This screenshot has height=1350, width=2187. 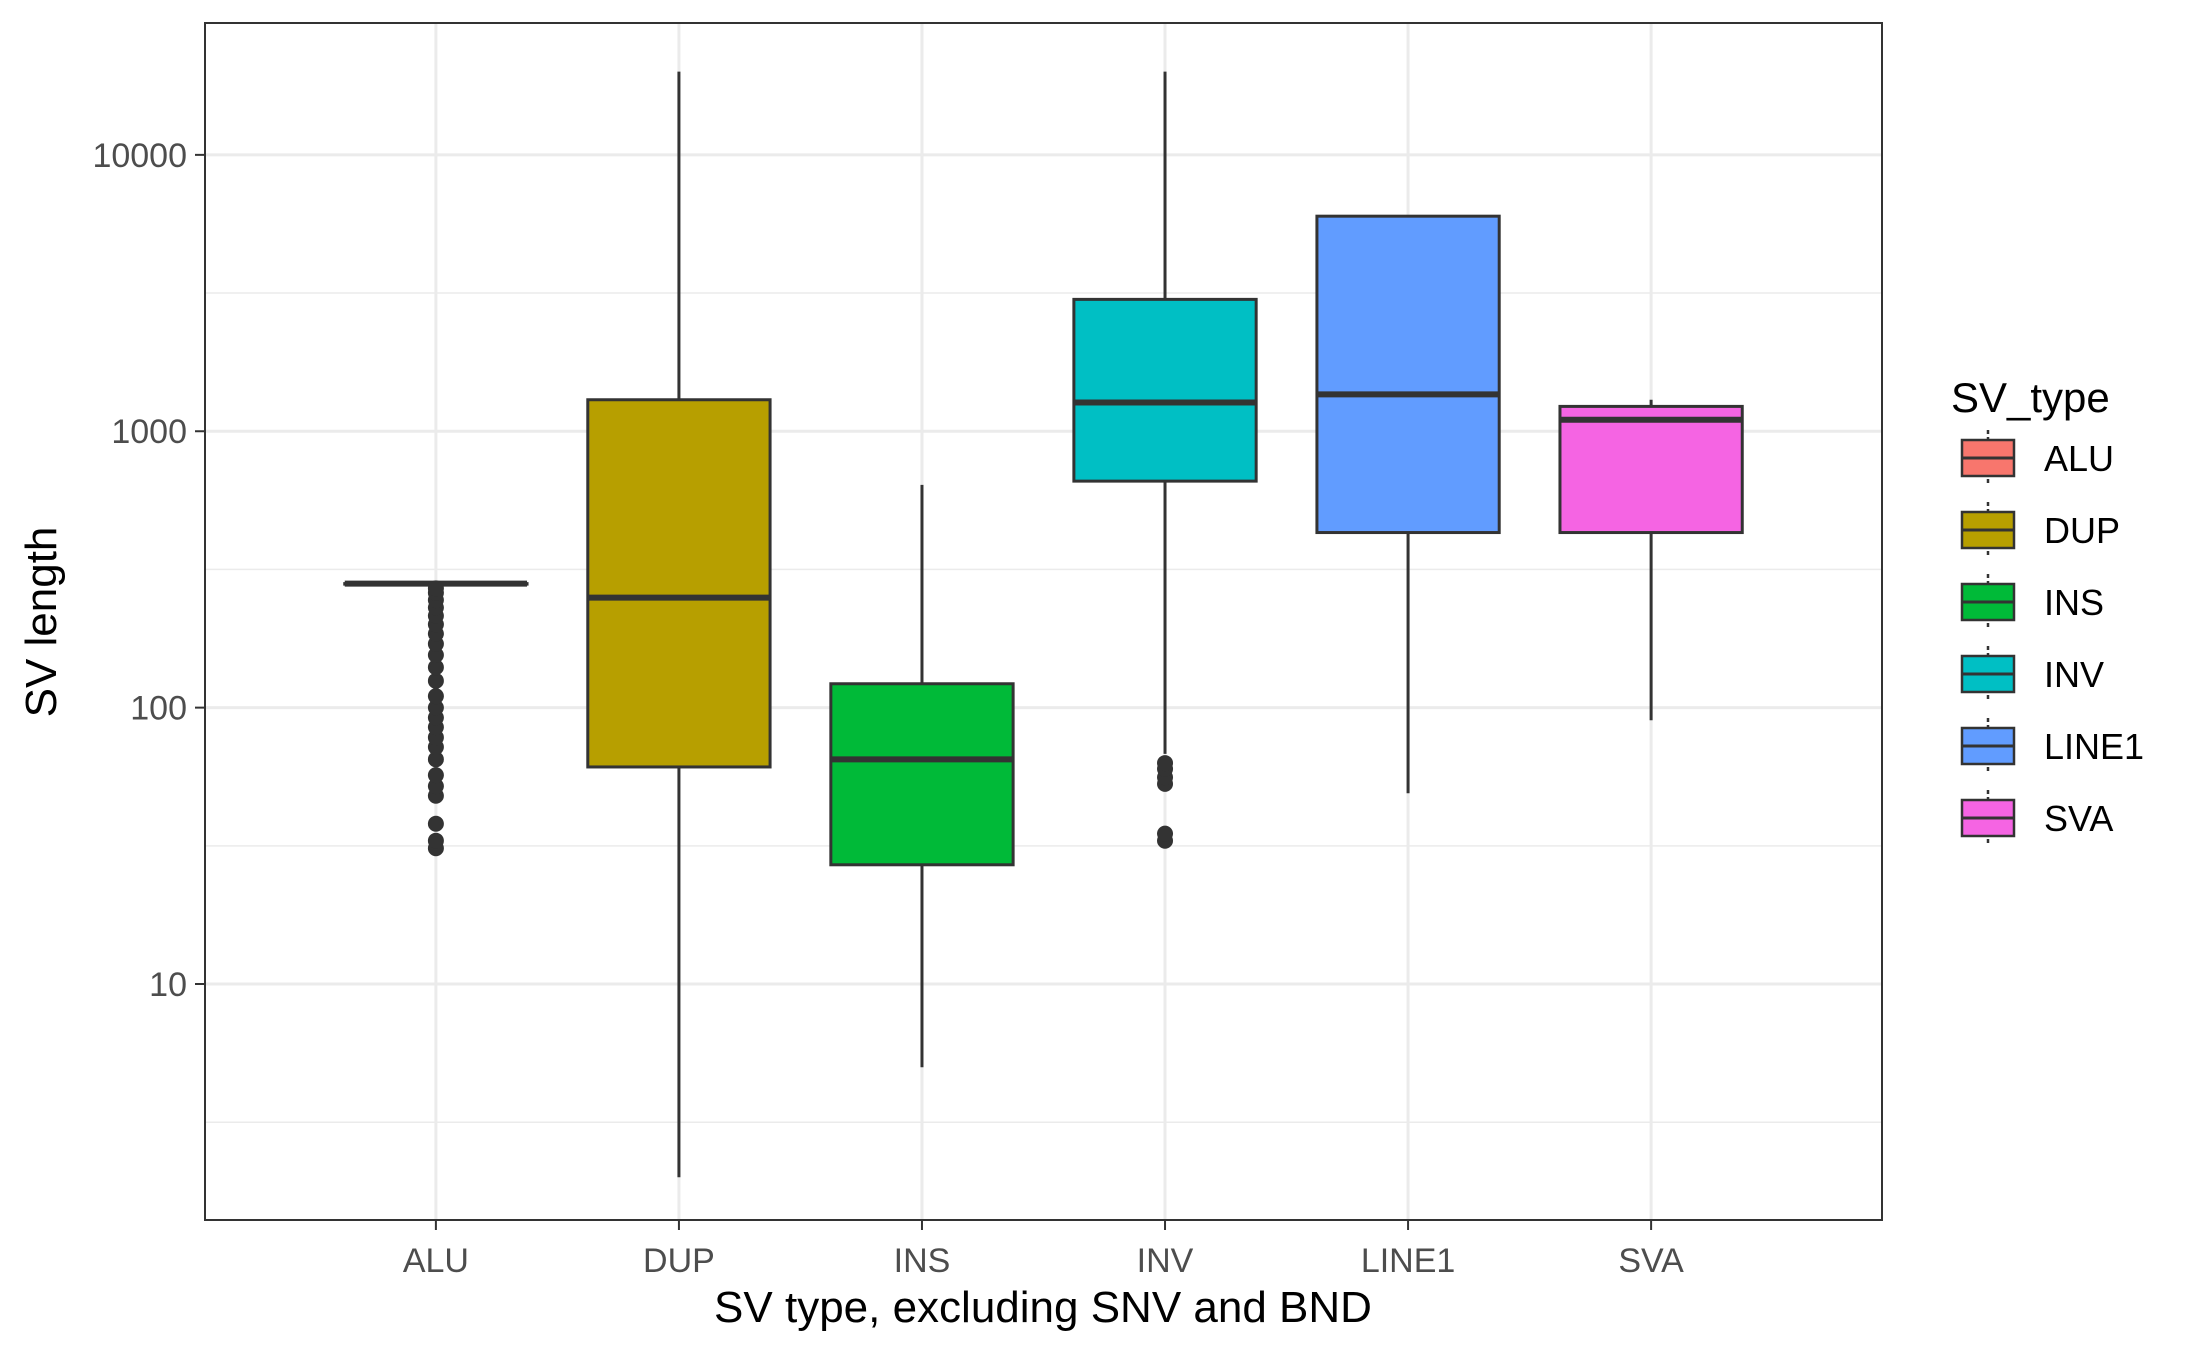 What do you see at coordinates (2094, 746) in the screenshot?
I see `legend-label: LINE1` at bounding box center [2094, 746].